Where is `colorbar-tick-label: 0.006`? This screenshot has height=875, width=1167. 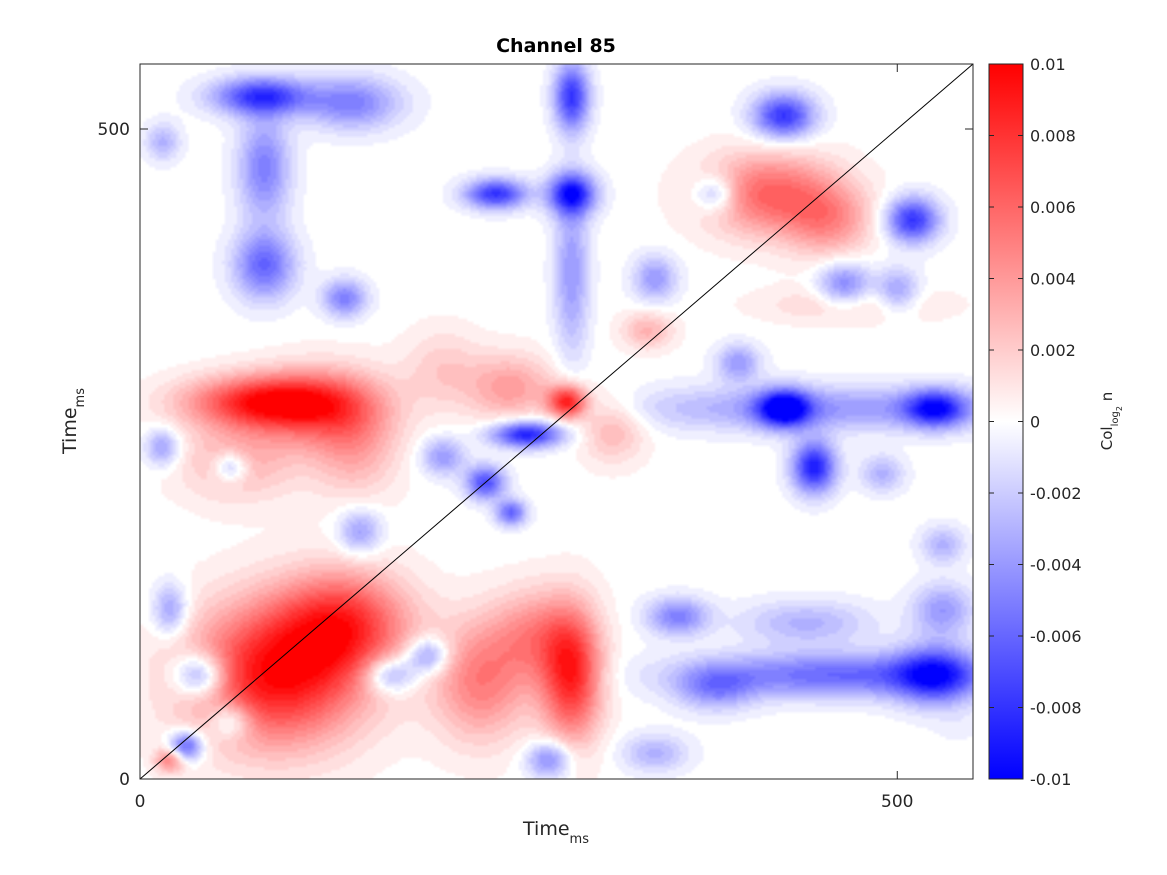 colorbar-tick-label: 0.006 is located at coordinates (1053, 207).